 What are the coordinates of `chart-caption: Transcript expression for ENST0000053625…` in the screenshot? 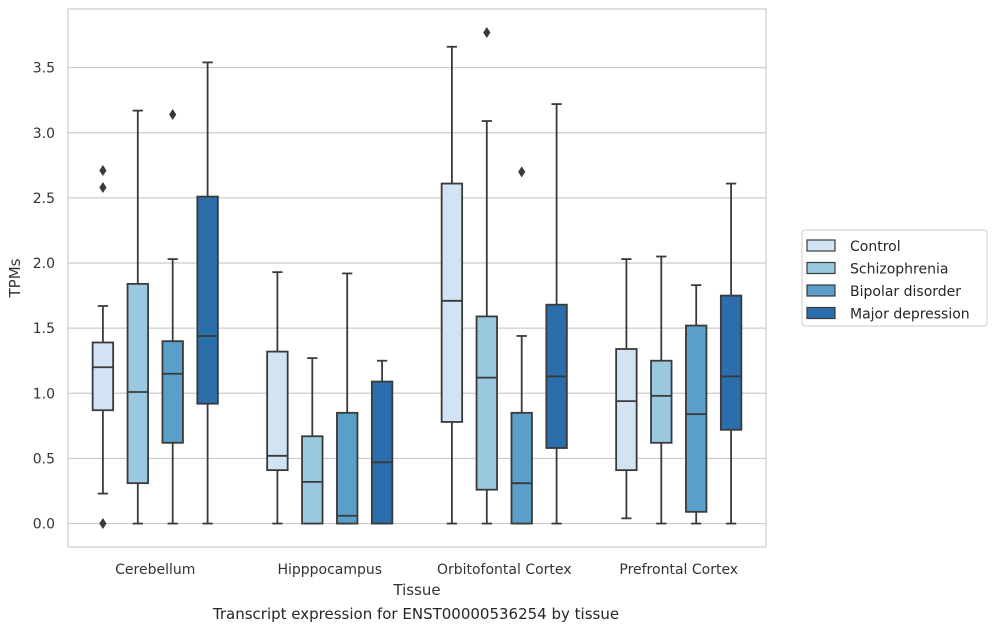 It's located at (416, 614).